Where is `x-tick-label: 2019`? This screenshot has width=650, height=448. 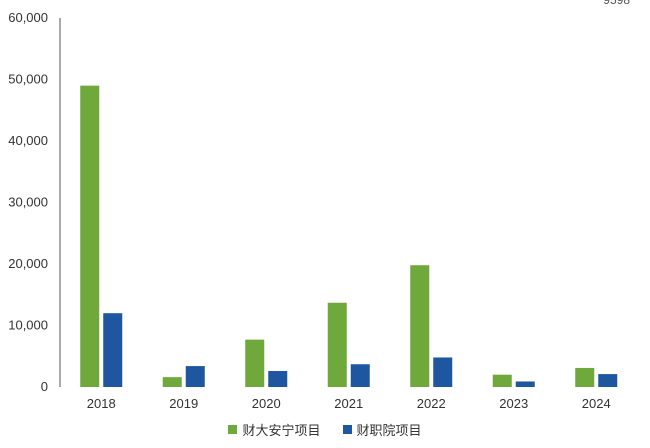 x-tick-label: 2019 is located at coordinates (183, 403).